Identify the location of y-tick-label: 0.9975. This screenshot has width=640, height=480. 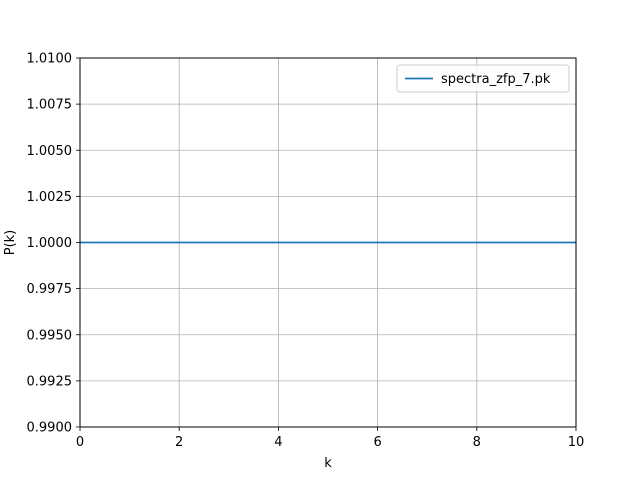
(50, 289).